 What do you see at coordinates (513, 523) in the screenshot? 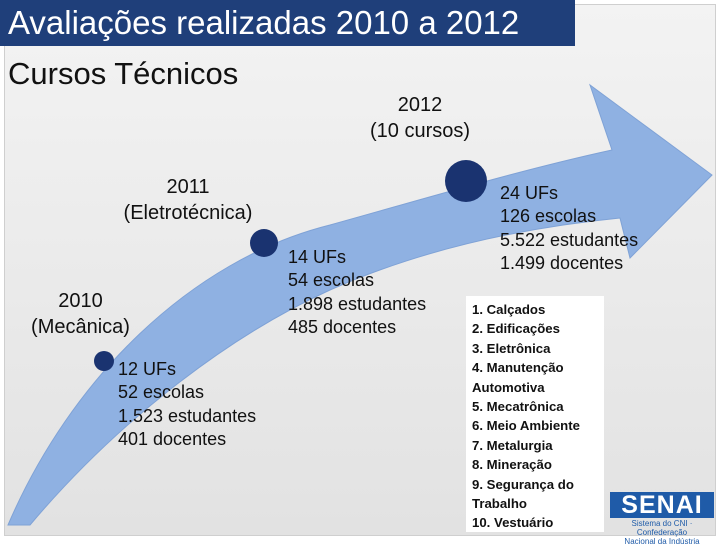
I see `course-item: 10. Vestuário` at bounding box center [513, 523].